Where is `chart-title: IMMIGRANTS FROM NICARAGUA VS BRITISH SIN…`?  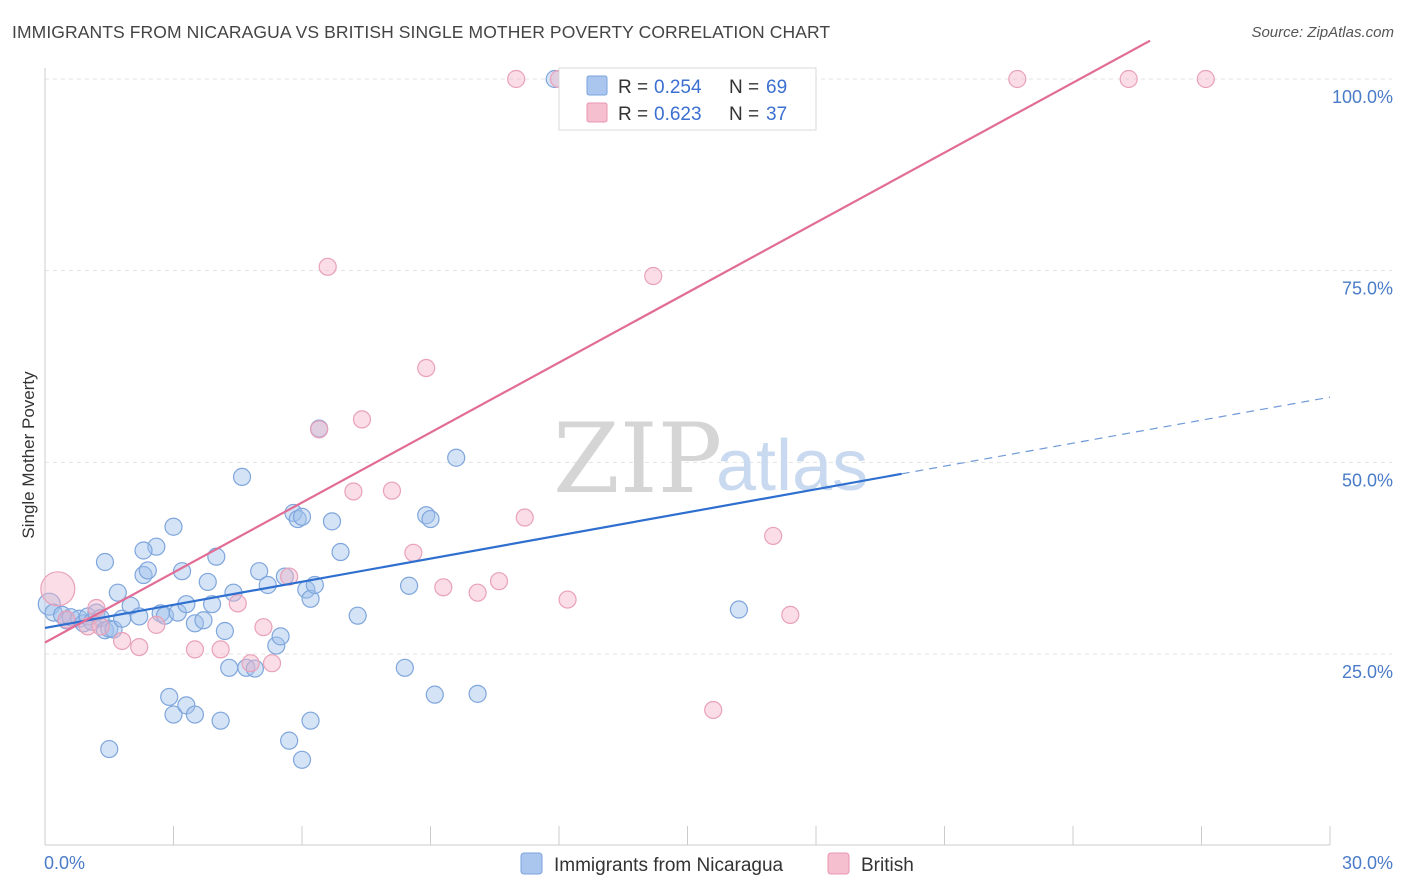
chart-title: IMMIGRANTS FROM NICARAGUA VS BRITISH SIN… is located at coordinates (421, 32).